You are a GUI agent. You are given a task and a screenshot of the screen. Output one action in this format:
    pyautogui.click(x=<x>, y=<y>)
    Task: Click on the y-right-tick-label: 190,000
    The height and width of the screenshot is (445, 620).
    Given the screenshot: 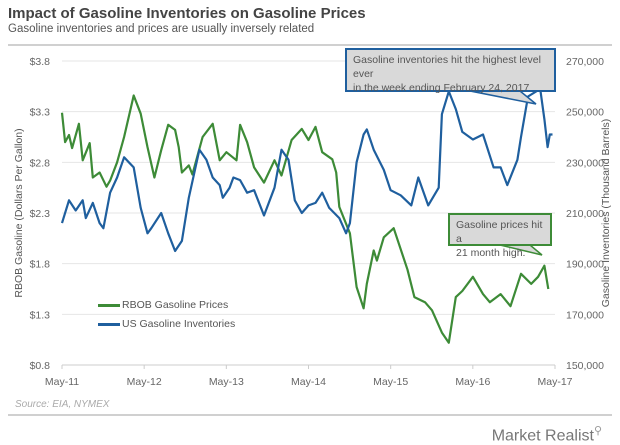 What is the action you would take?
    pyautogui.click(x=585, y=265)
    